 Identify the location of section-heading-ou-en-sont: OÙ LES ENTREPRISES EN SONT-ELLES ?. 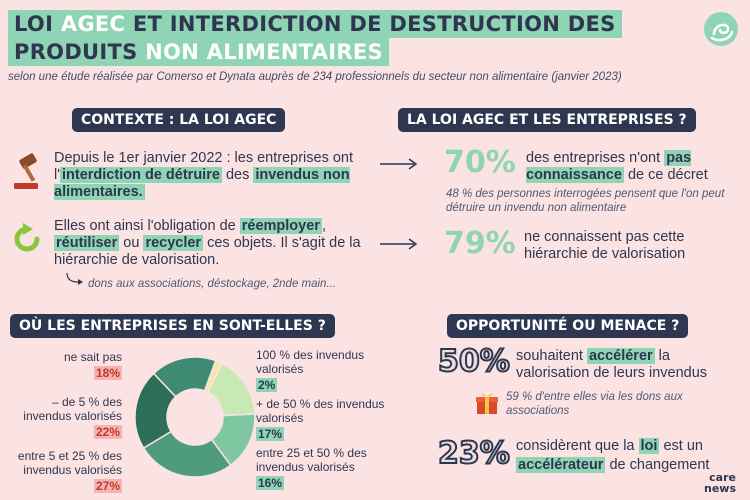
(172, 326).